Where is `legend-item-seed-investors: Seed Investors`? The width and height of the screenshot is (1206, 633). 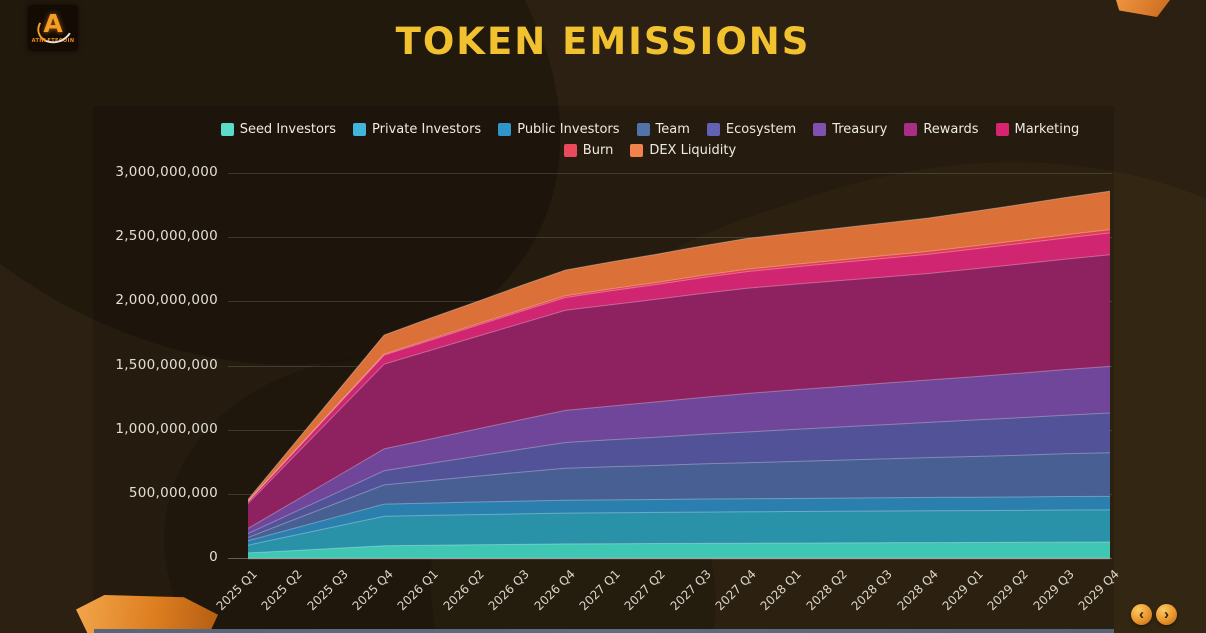
legend-item-seed-investors: Seed Investors is located at coordinates (278, 129).